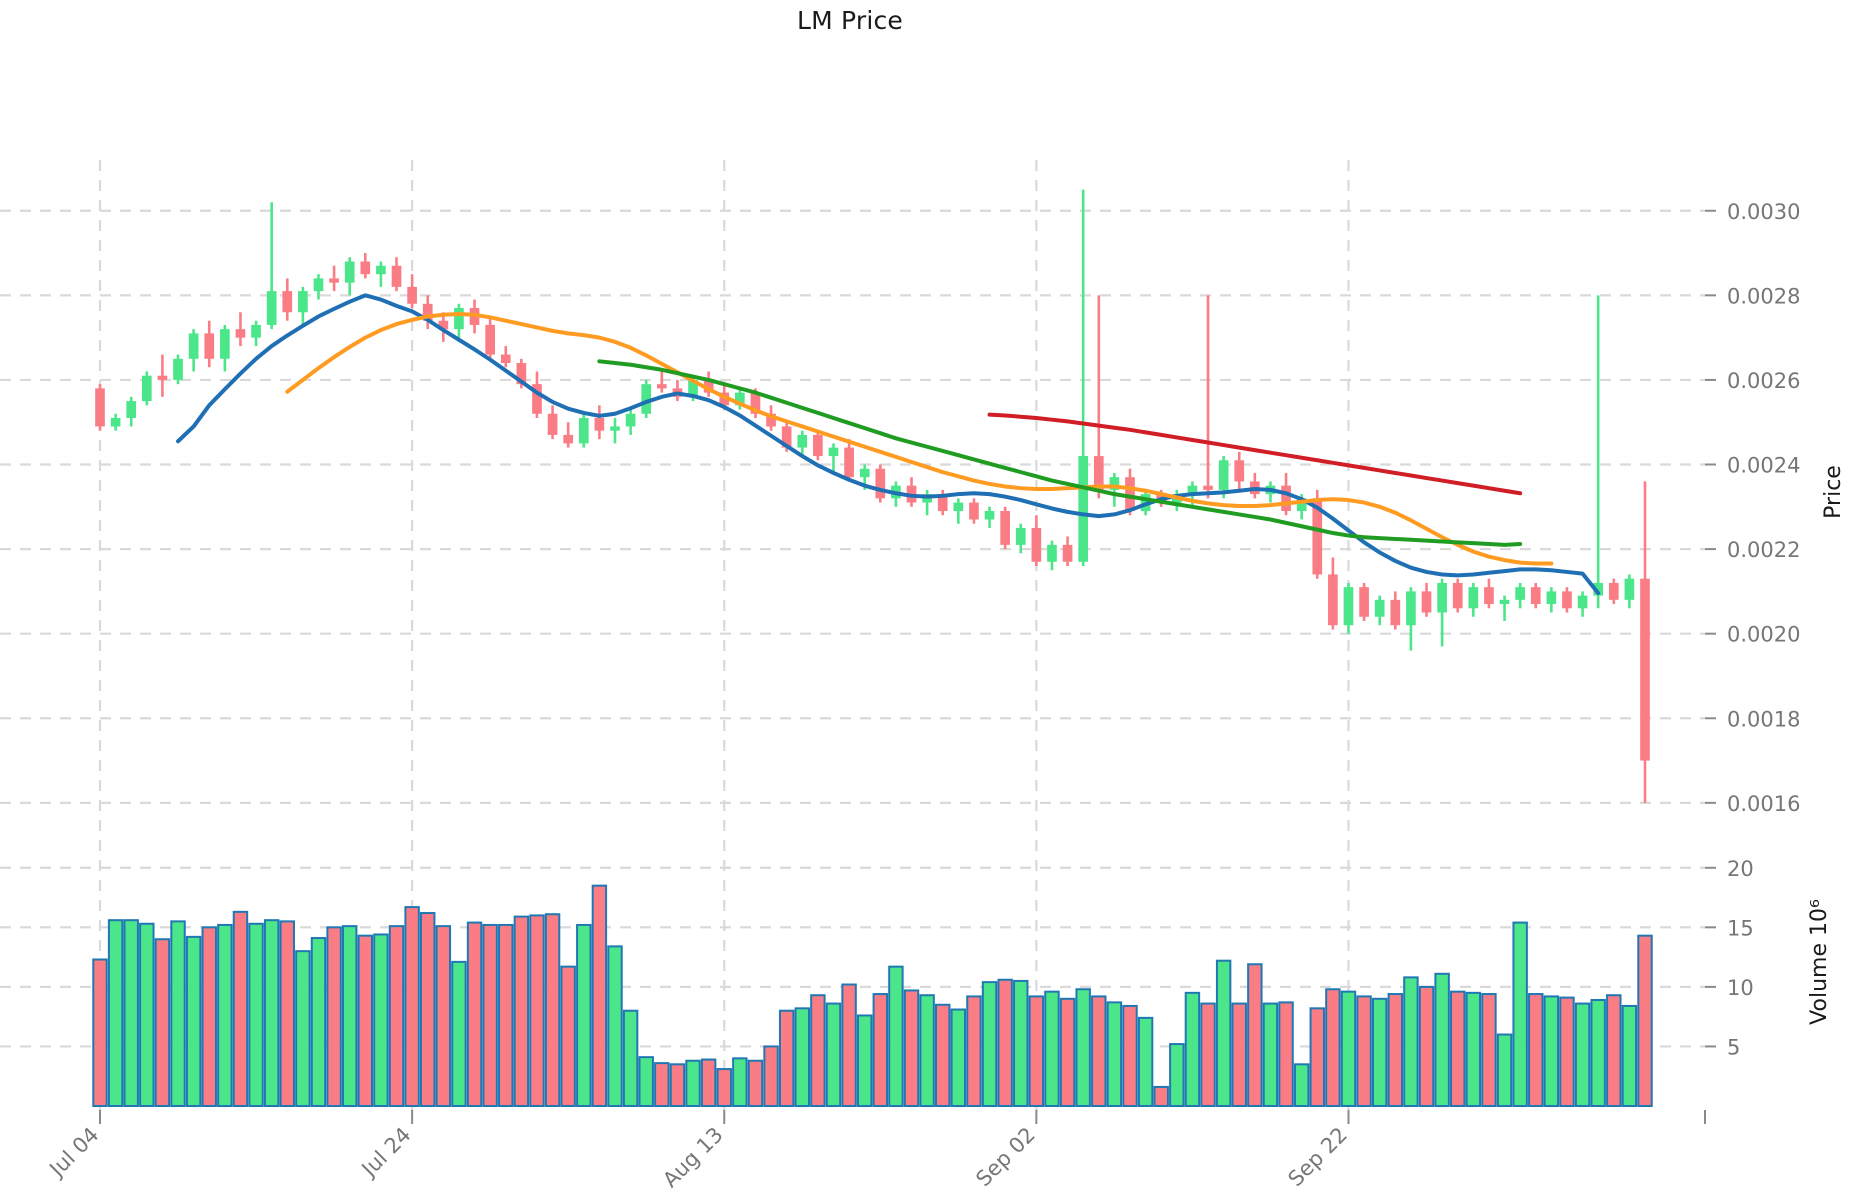  What do you see at coordinates (1255, 454) in the screenshot?
I see `ma-line-ma_xlong` at bounding box center [1255, 454].